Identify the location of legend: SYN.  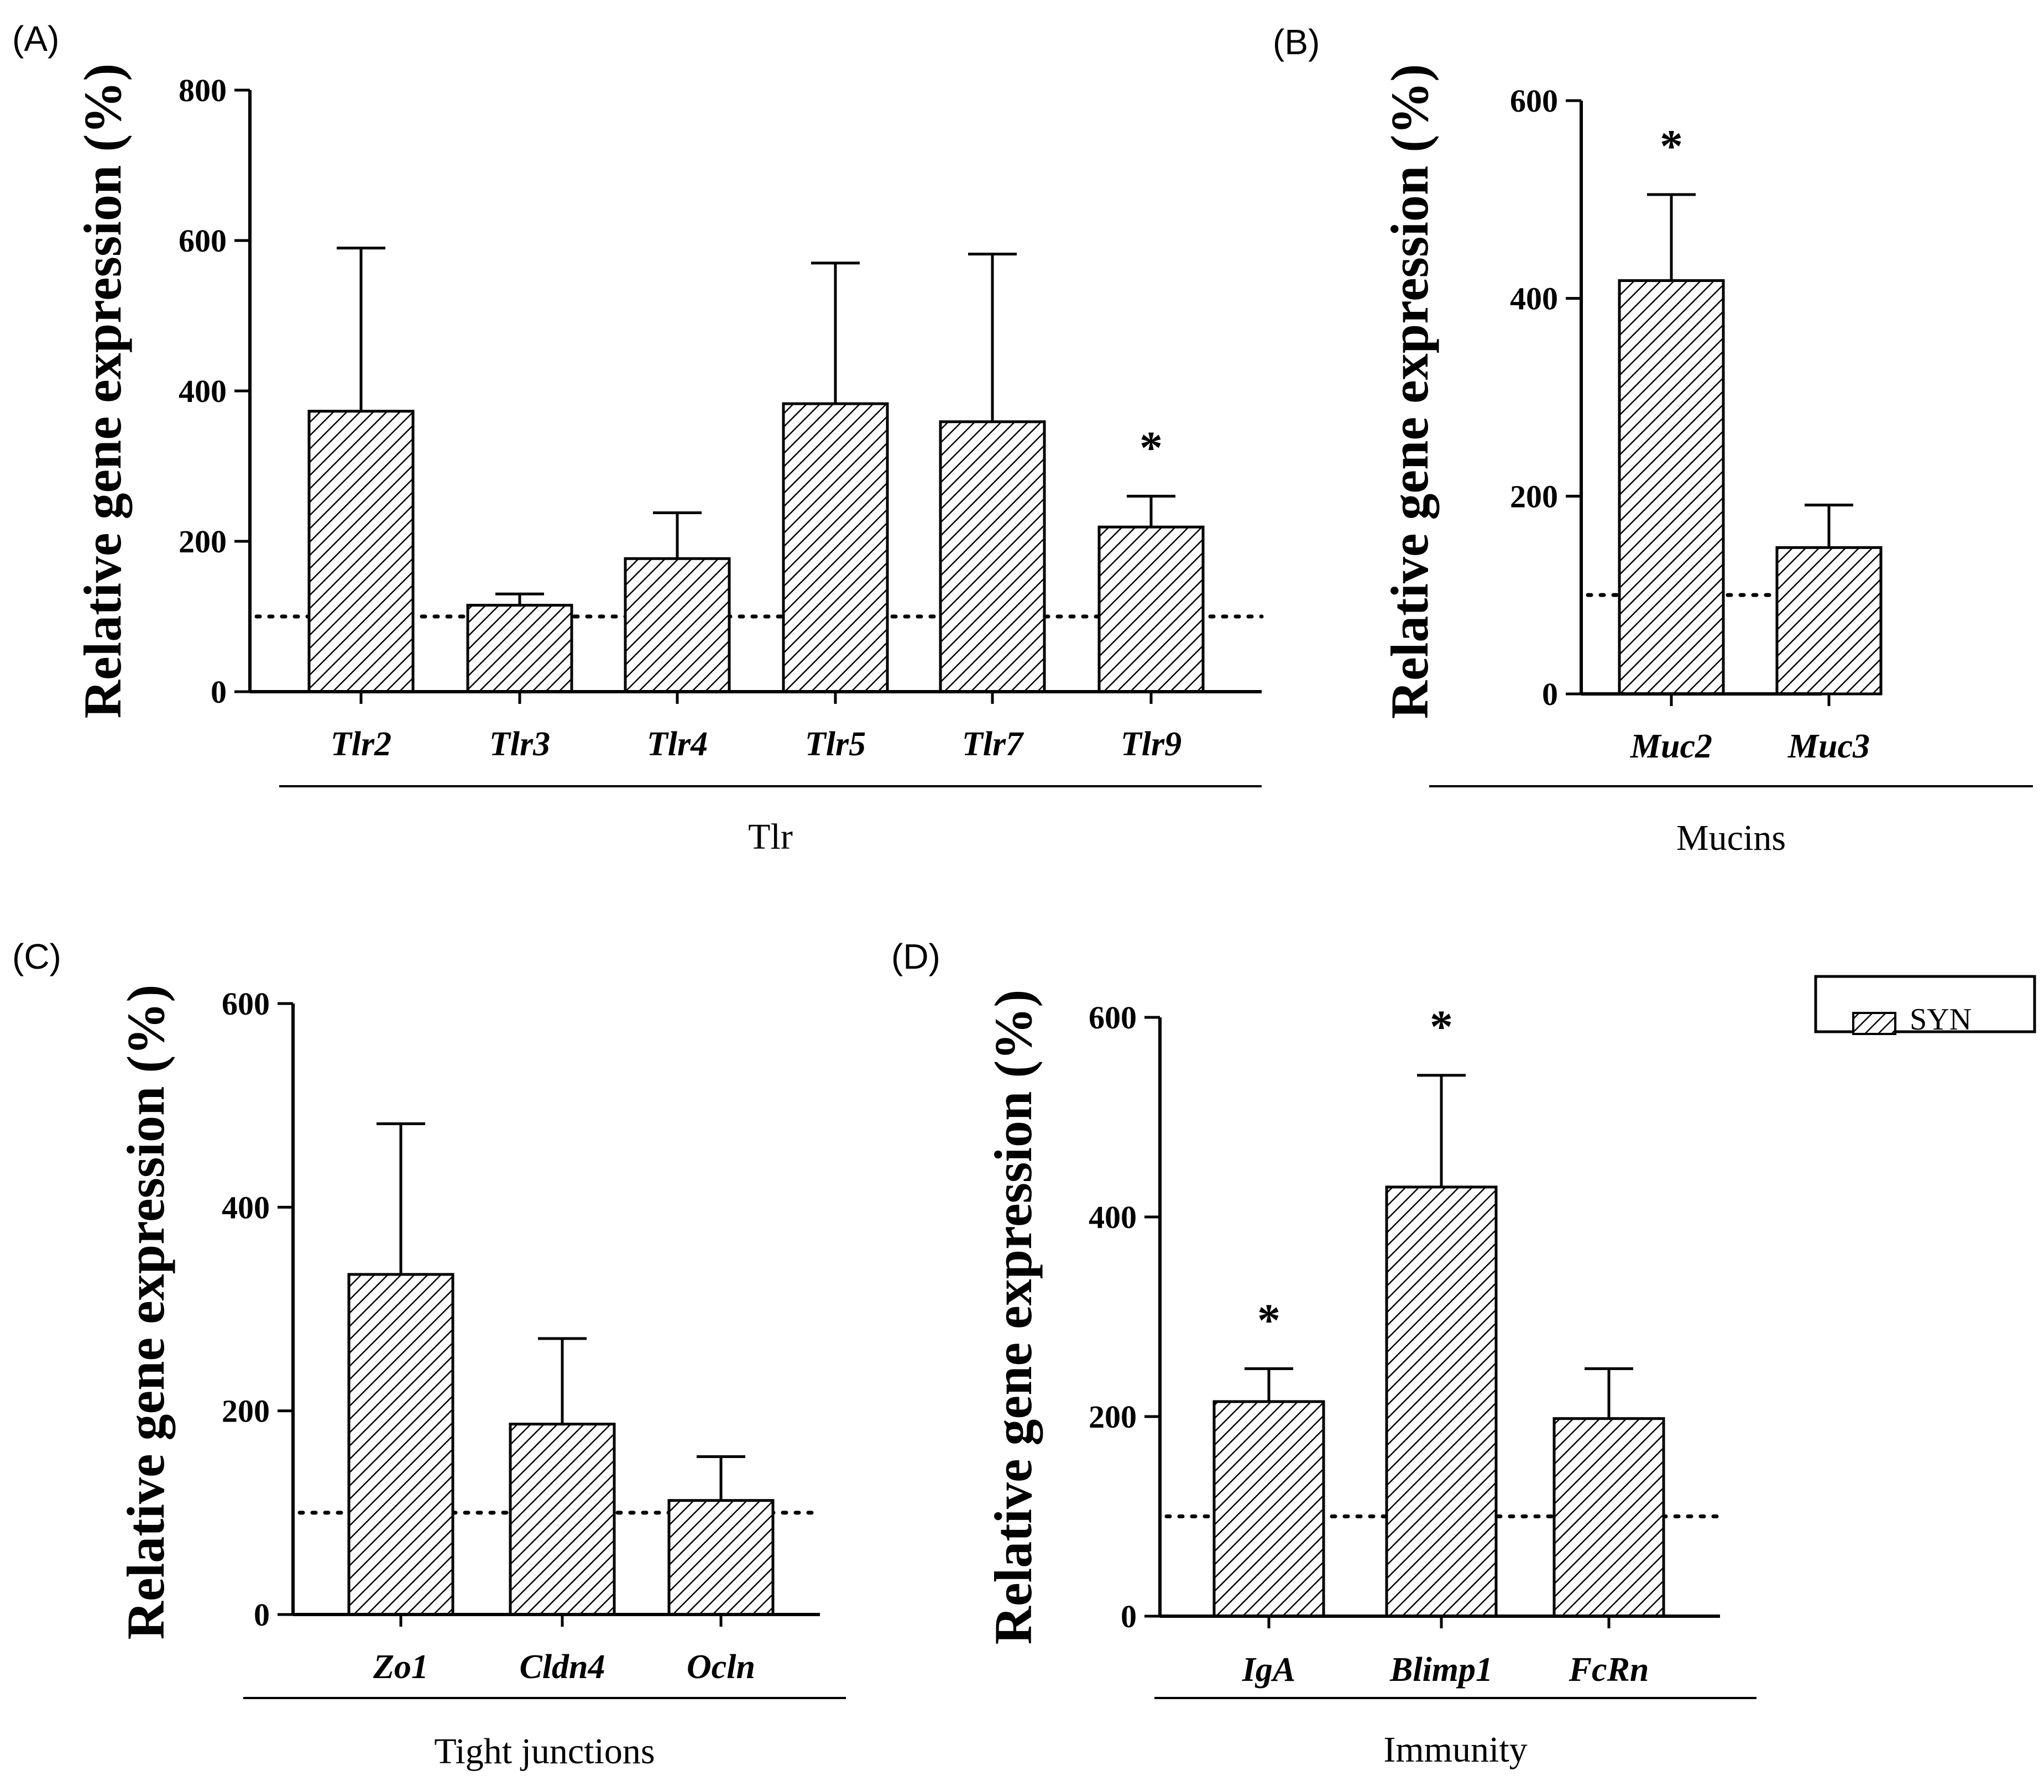
(1925, 1006).